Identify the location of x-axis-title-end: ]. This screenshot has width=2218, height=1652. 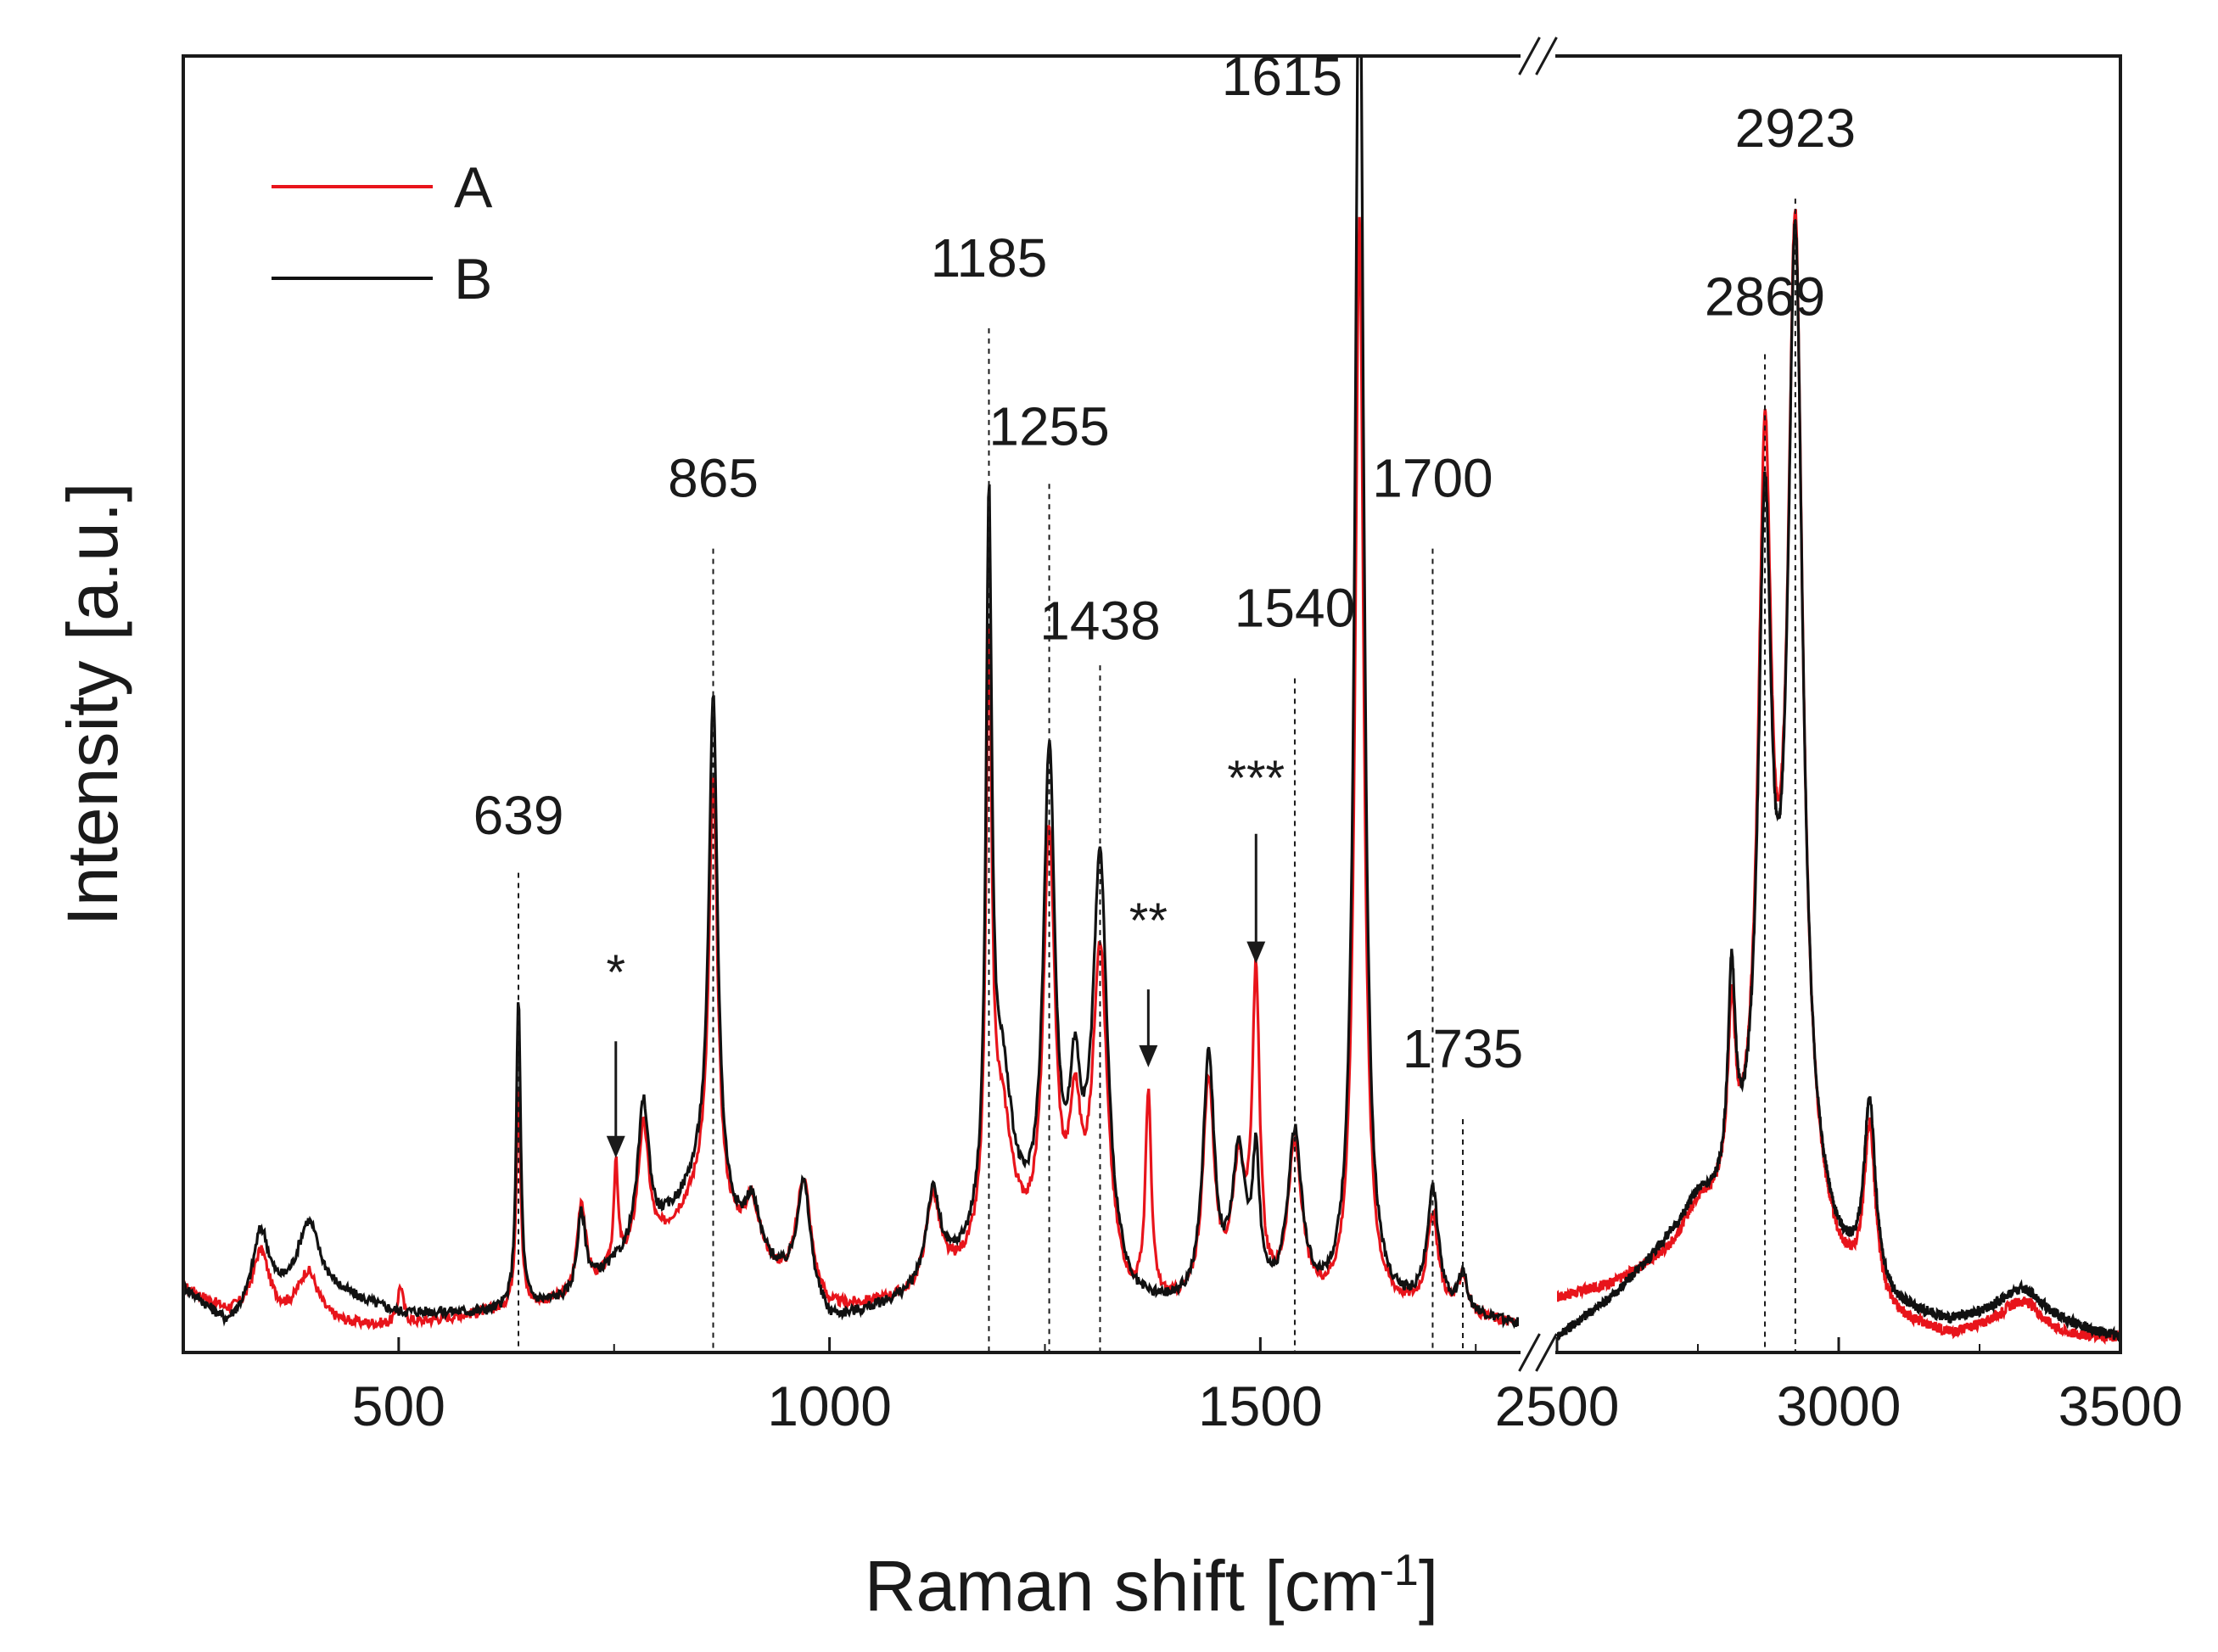
(1428, 1586).